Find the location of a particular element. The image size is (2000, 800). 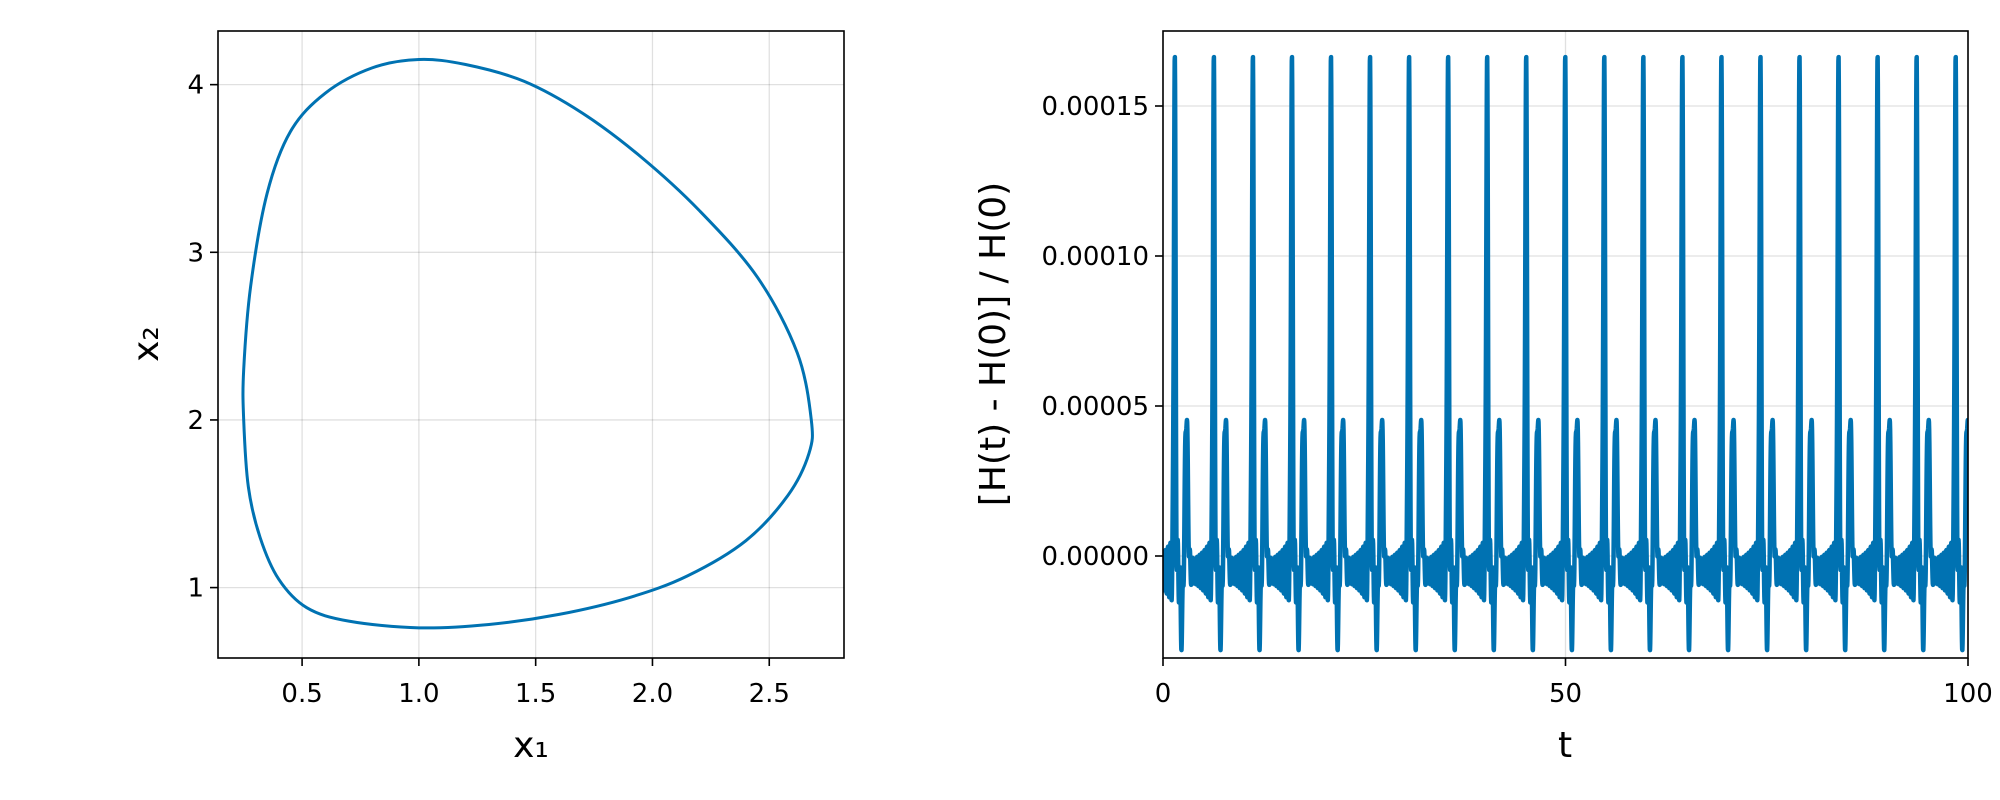

phase-portrait-x-label: x₁ is located at coordinates (531, 745).